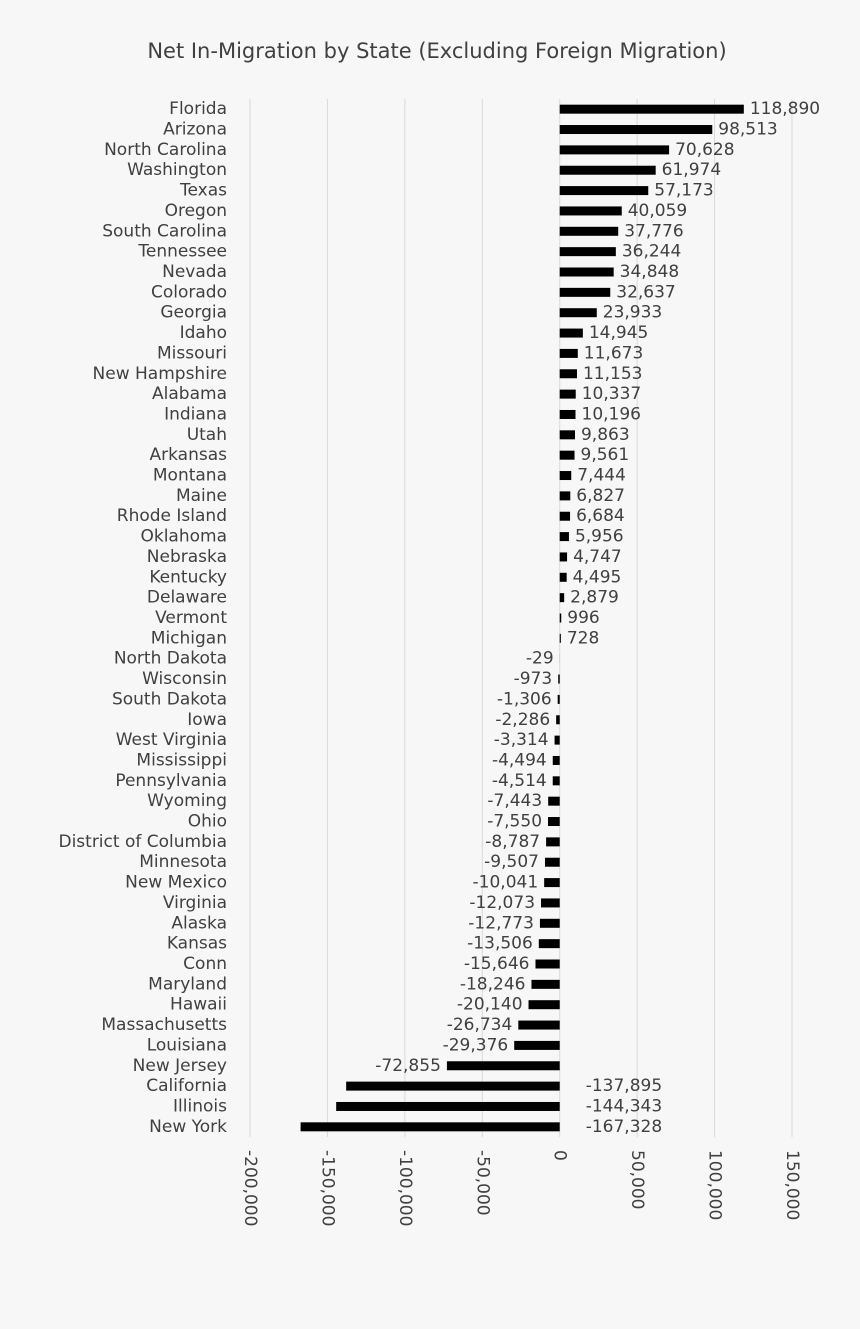 This screenshot has height=1329, width=860. Describe the element at coordinates (649, 272) in the screenshot. I see `value-label: 34,848` at that location.